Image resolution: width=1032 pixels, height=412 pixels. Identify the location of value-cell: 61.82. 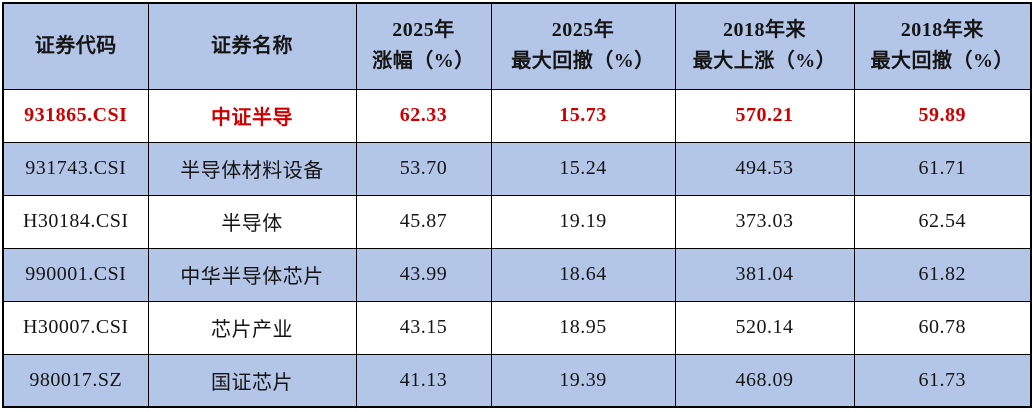
(942, 274).